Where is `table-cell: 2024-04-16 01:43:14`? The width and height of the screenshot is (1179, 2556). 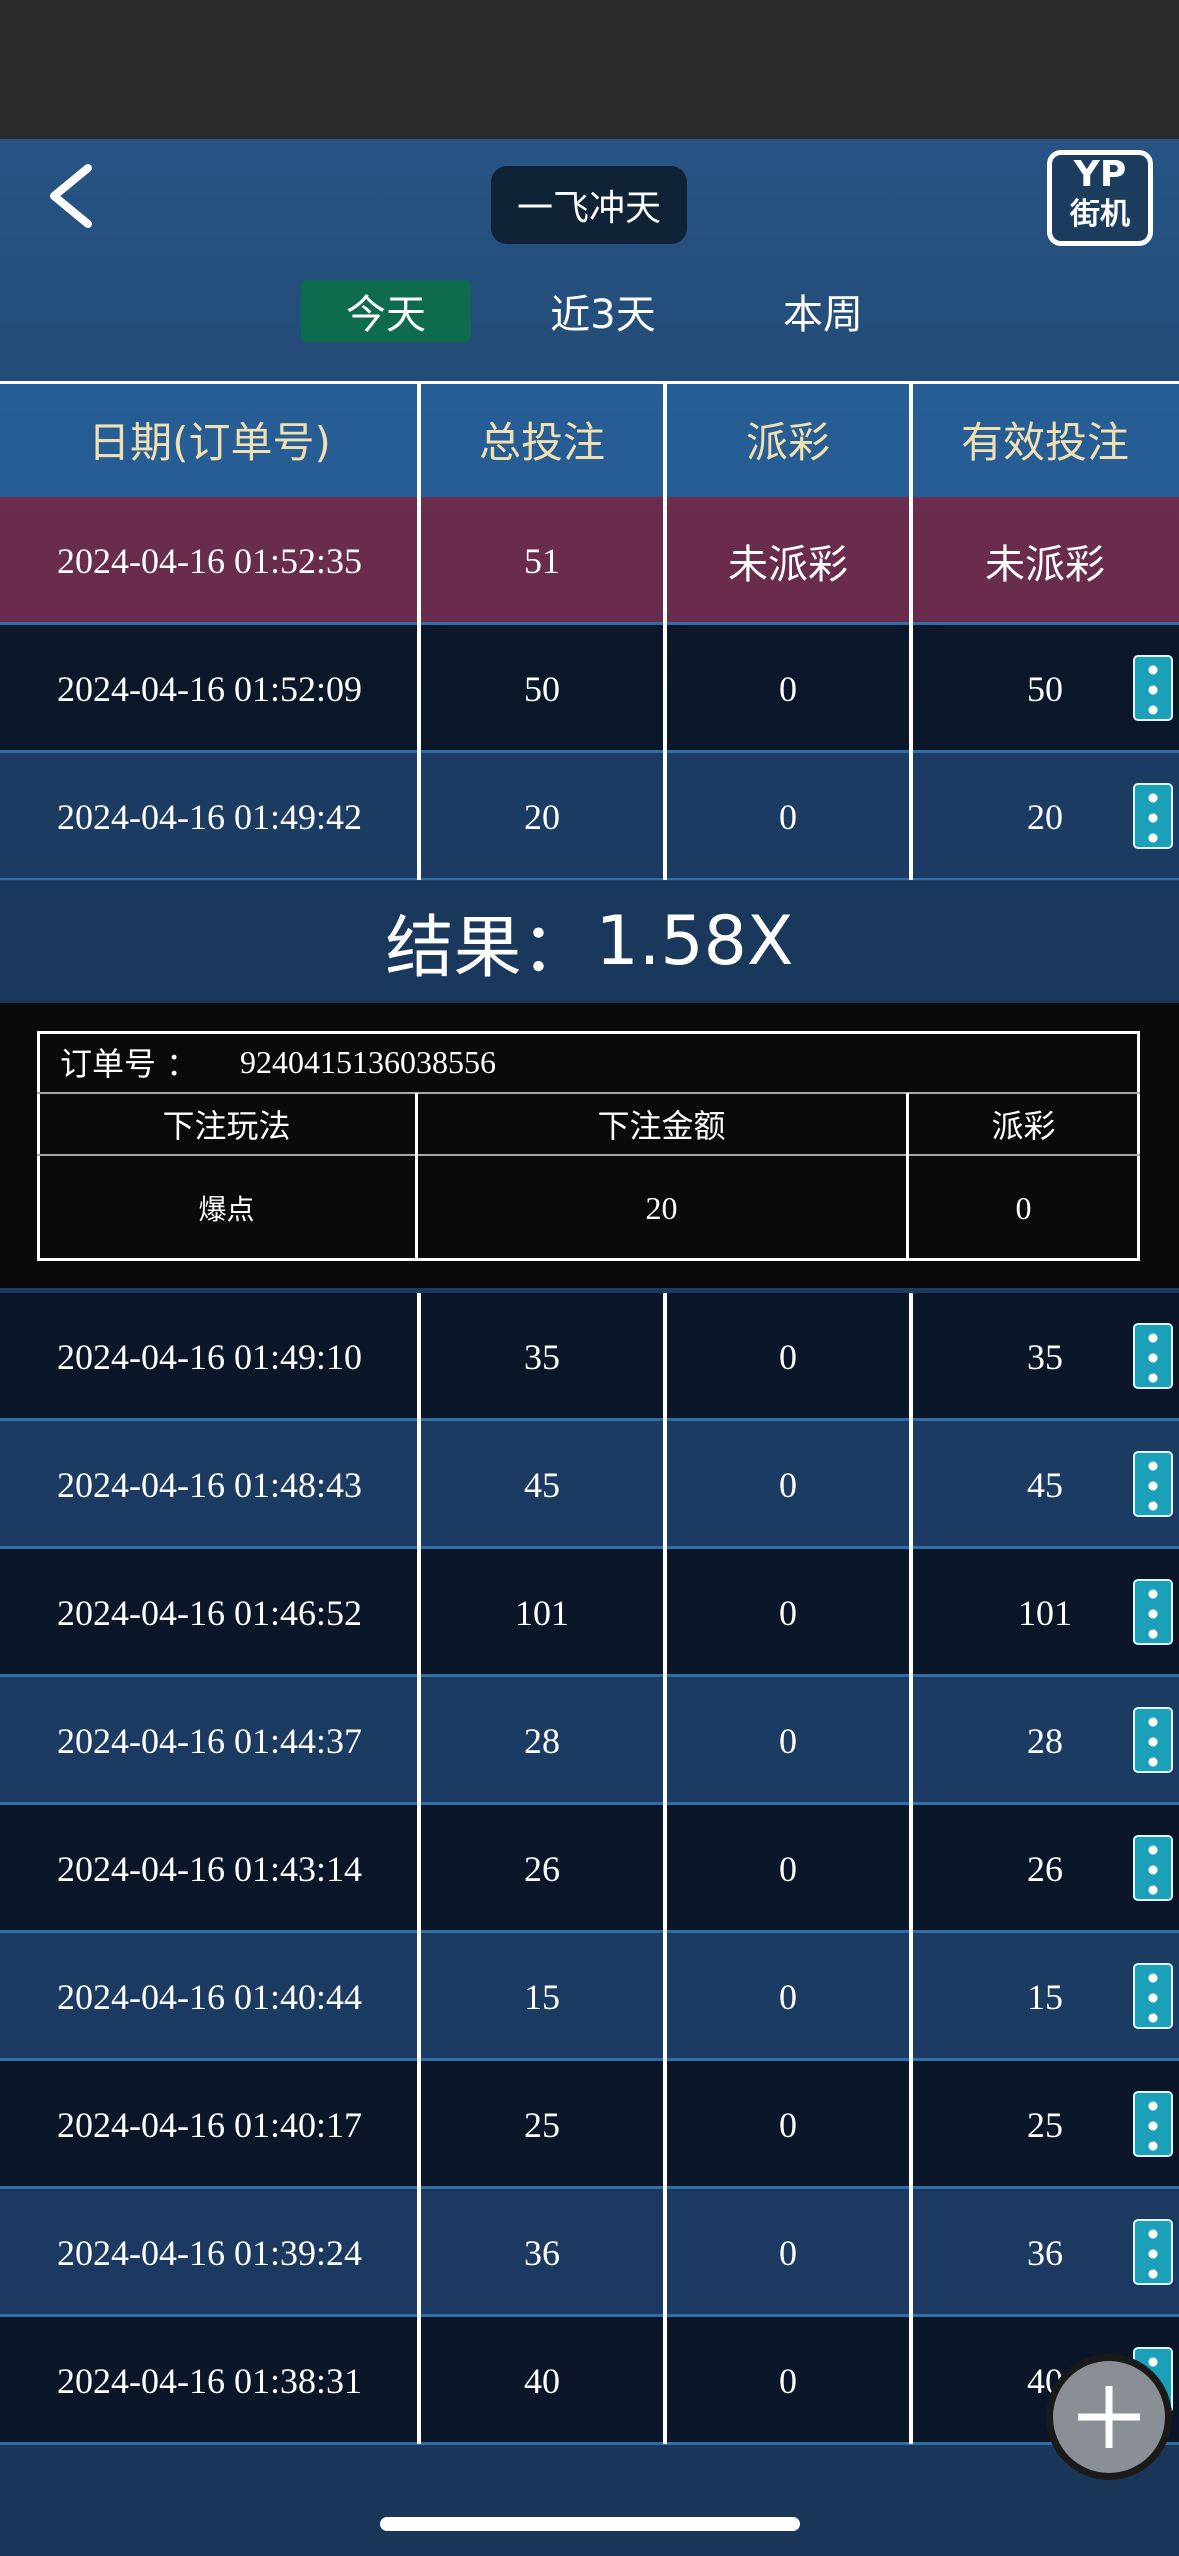 table-cell: 2024-04-16 01:43:14 is located at coordinates (209, 1869).